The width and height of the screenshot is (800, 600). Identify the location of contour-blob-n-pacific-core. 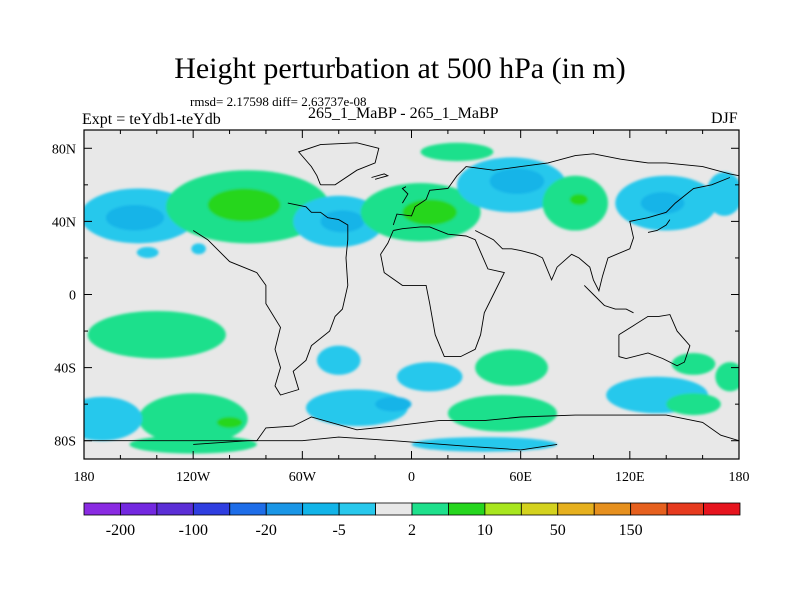
(135, 217).